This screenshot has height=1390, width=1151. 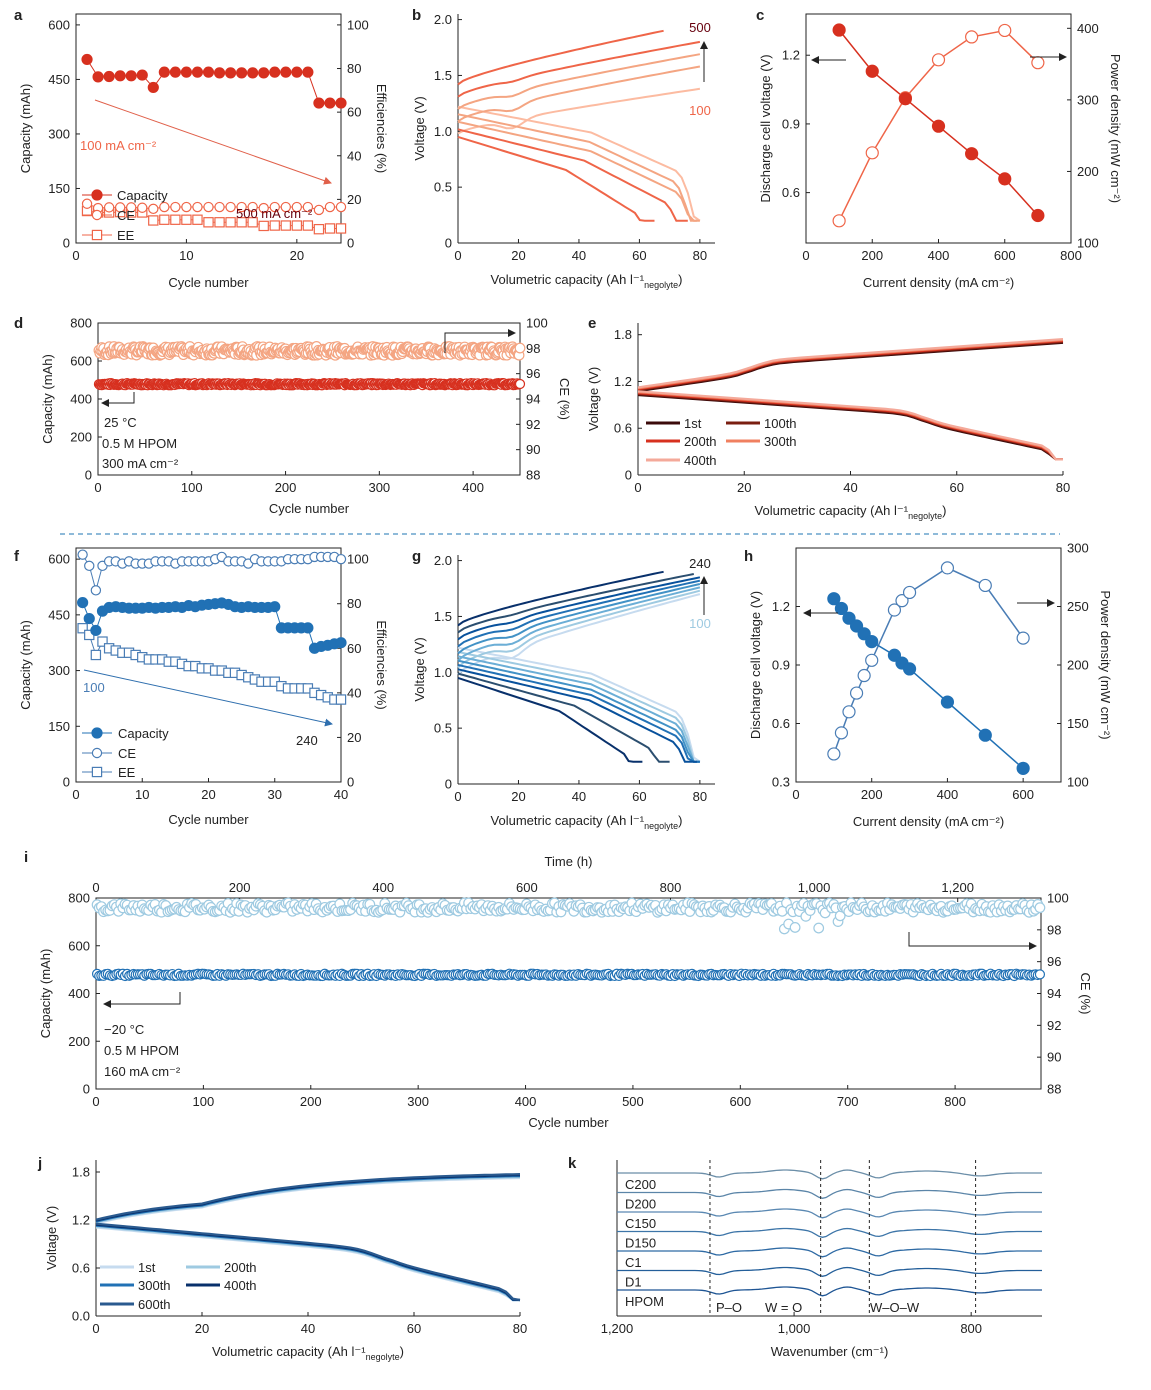 I want to click on y-tick-label: 20, so click(x=354, y=199).